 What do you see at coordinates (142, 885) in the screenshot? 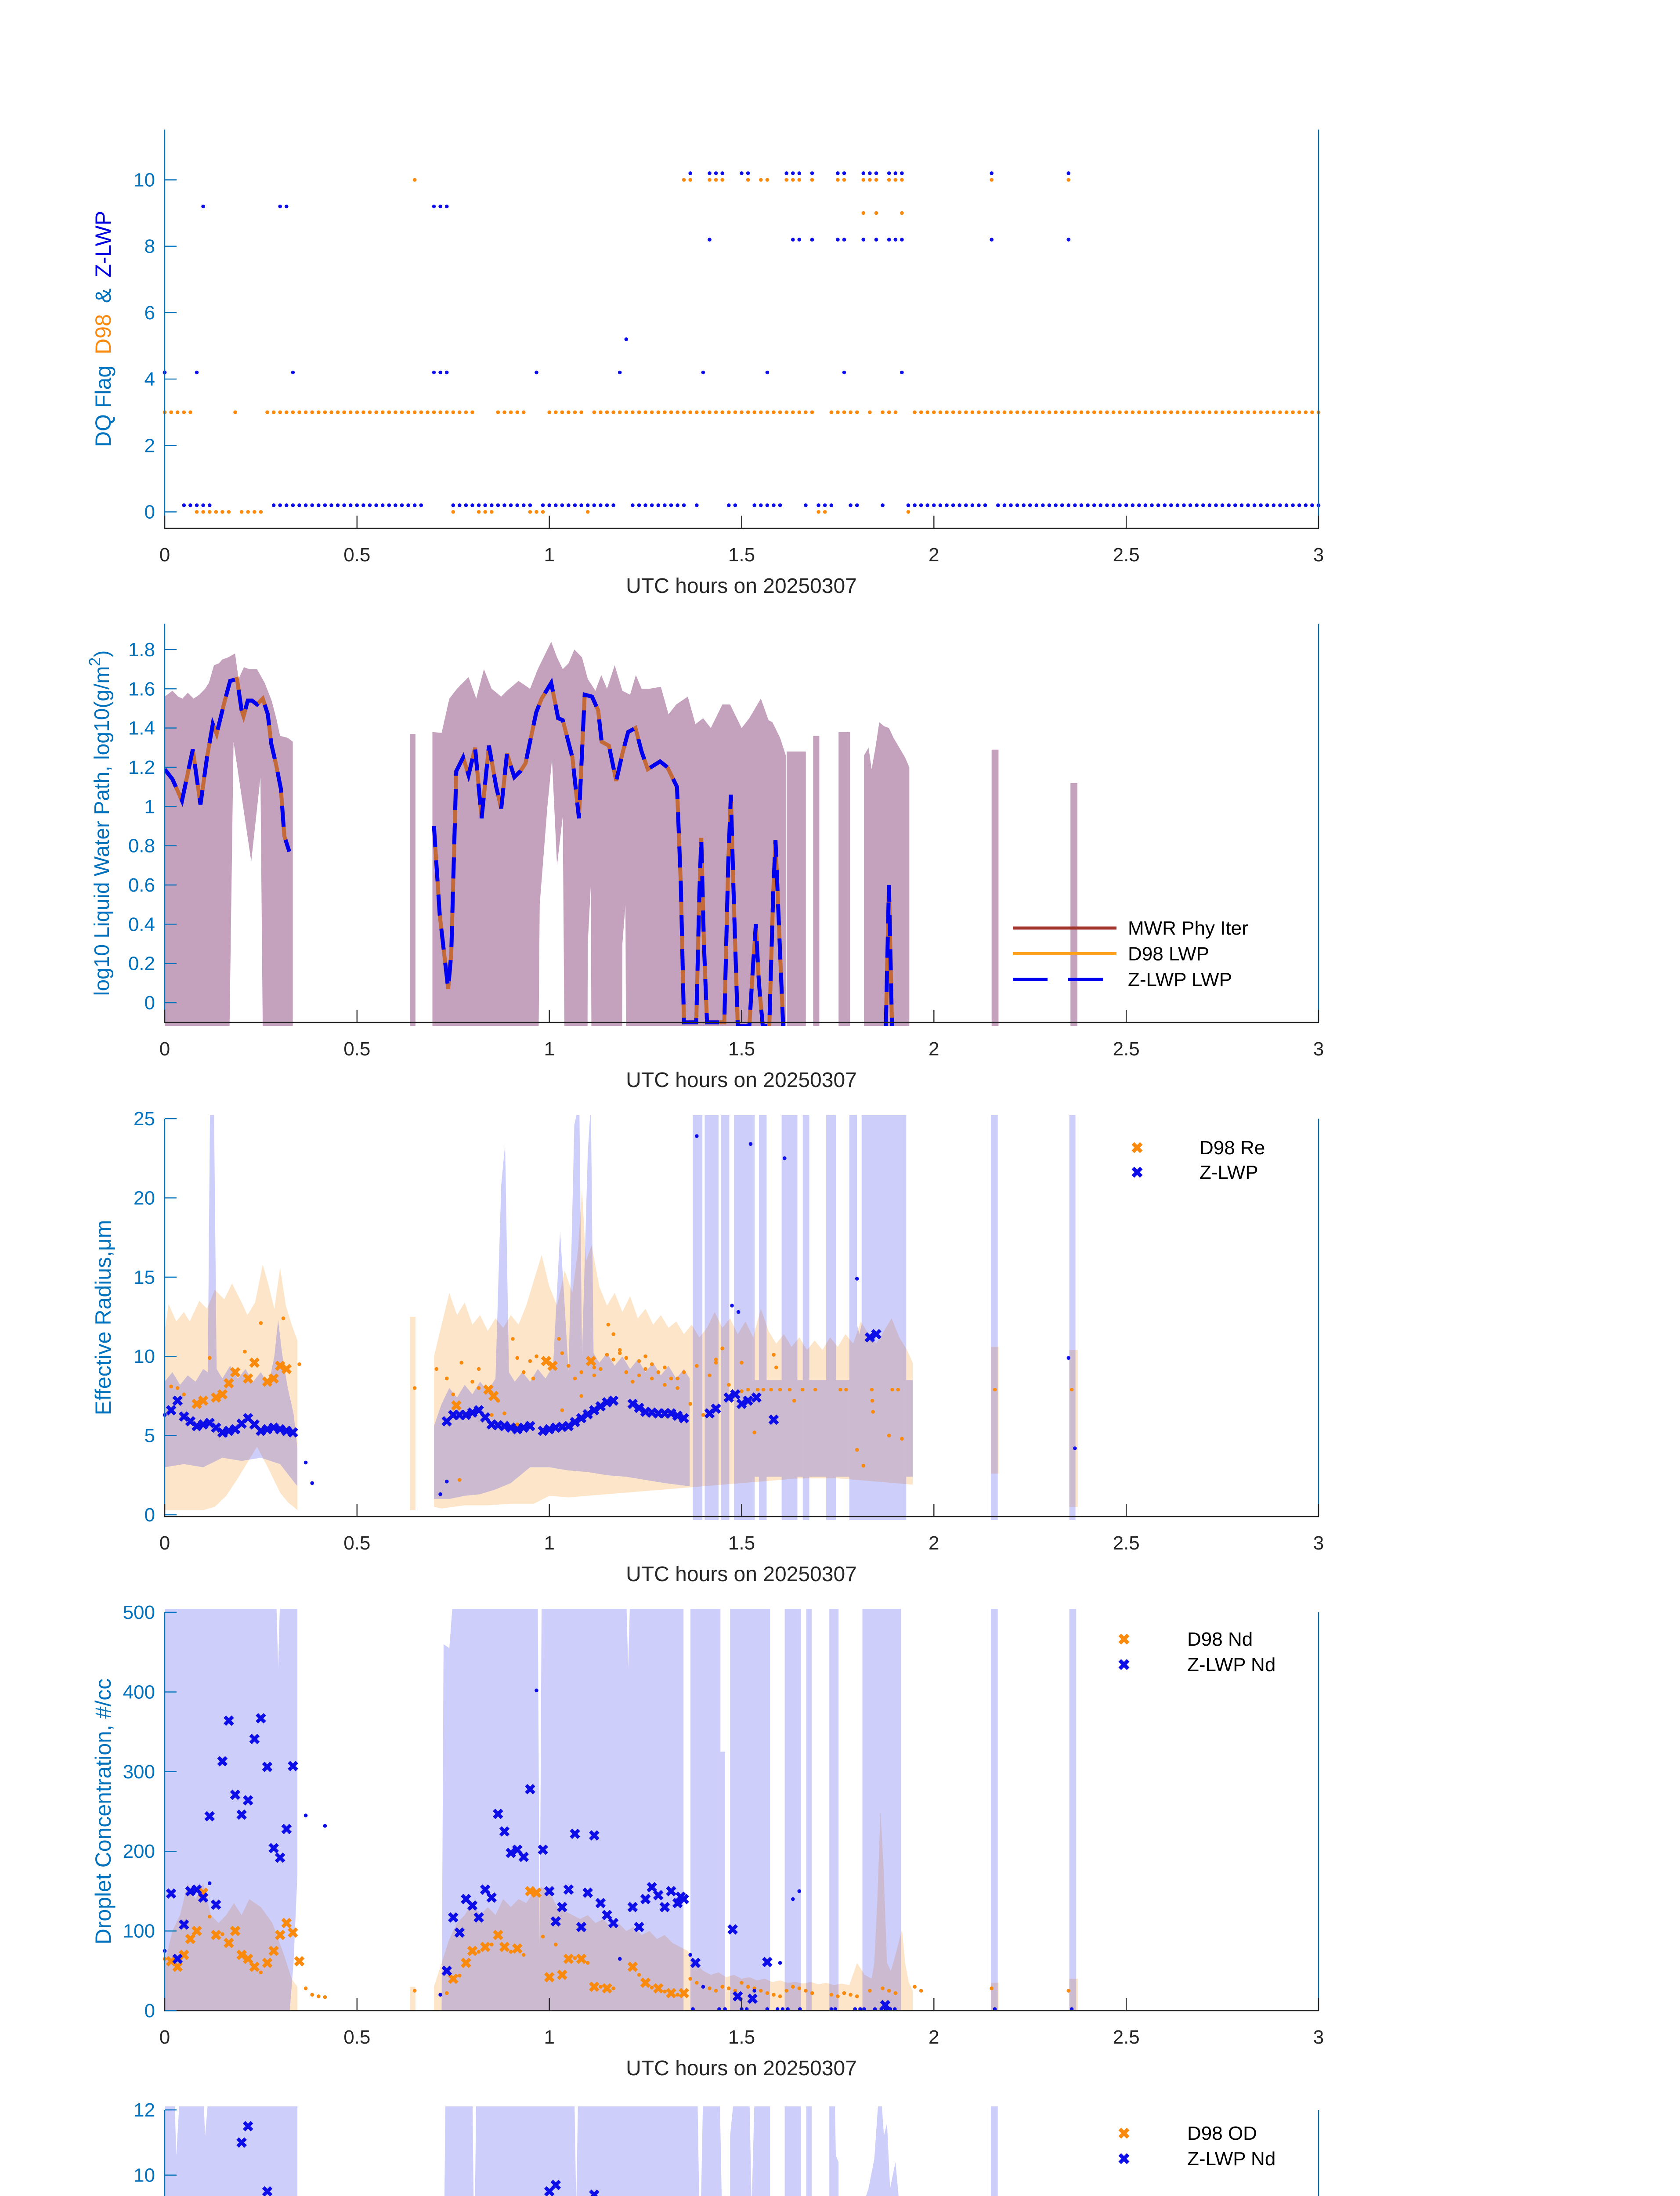
I see `svg-text: 0.6` at bounding box center [142, 885].